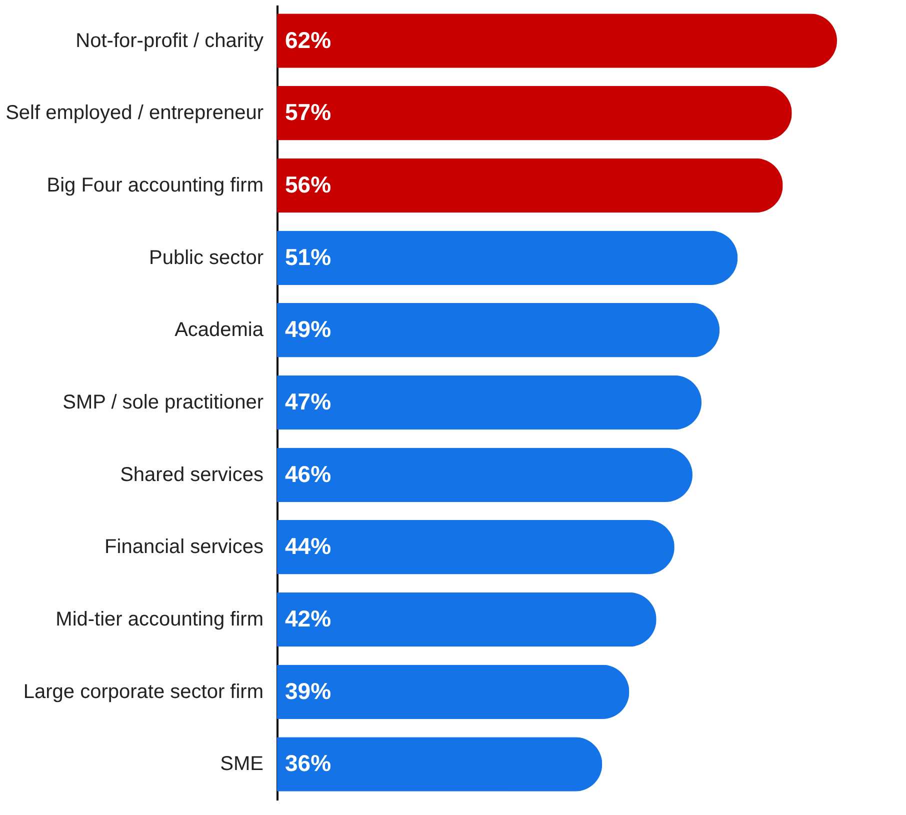 Image resolution: width=906 pixels, height=815 pixels. Describe the element at coordinates (308, 112) in the screenshot. I see `data-label: 57%` at that location.